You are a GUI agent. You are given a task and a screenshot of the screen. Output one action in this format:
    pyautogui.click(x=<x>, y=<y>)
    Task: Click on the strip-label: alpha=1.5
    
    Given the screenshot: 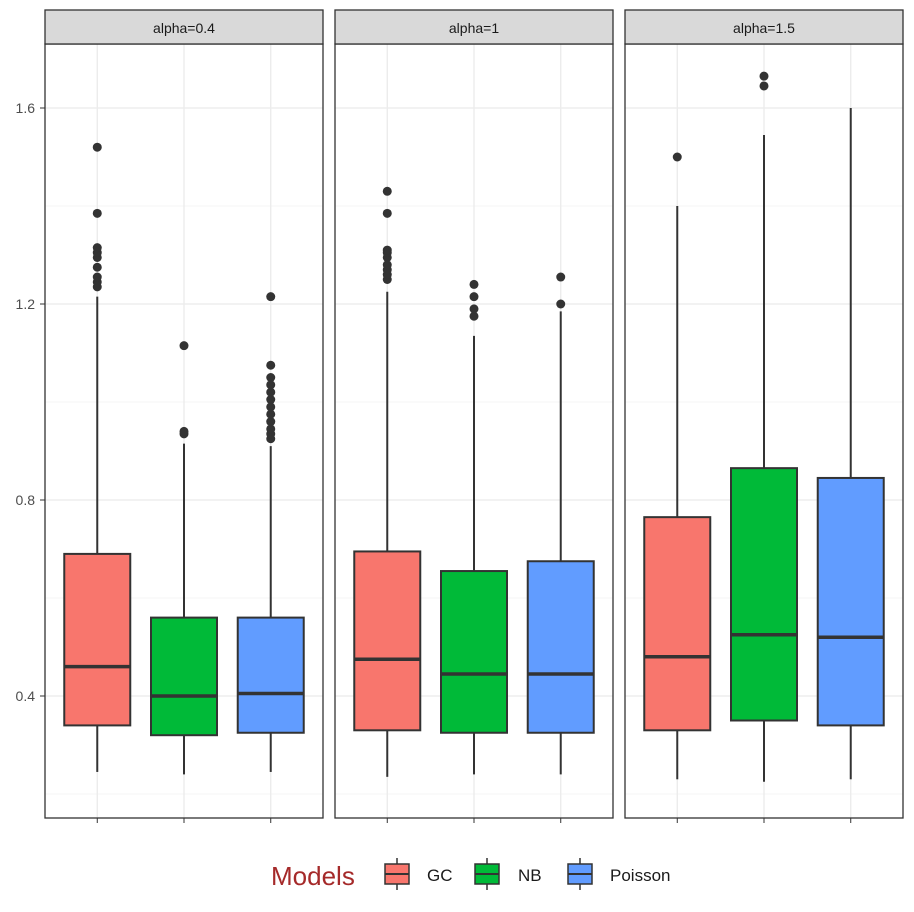 What is the action you would take?
    pyautogui.click(x=764, y=28)
    